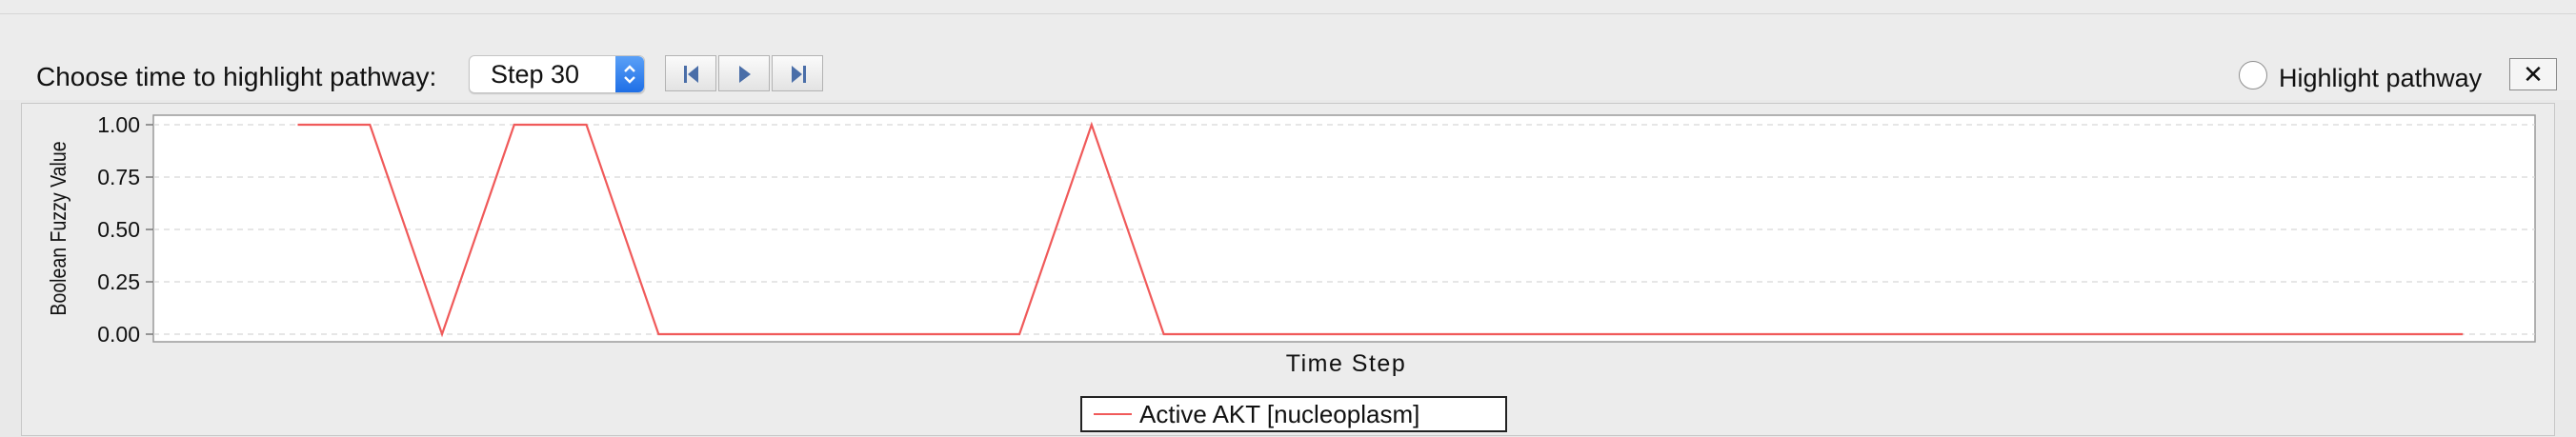 The width and height of the screenshot is (2576, 437). I want to click on play-icon, so click(745, 74).